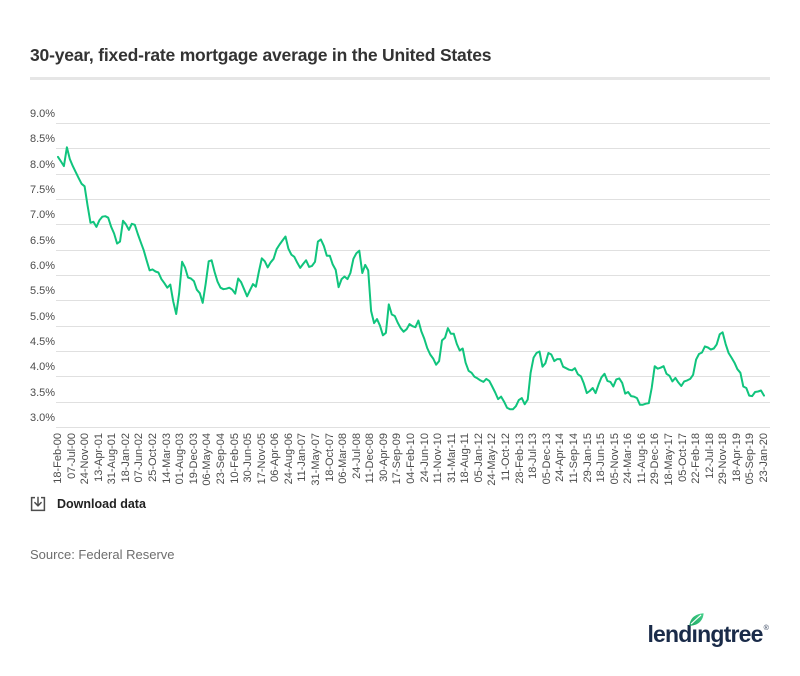  I want to click on x-tick-label: 30-Jun-05, so click(248, 458).